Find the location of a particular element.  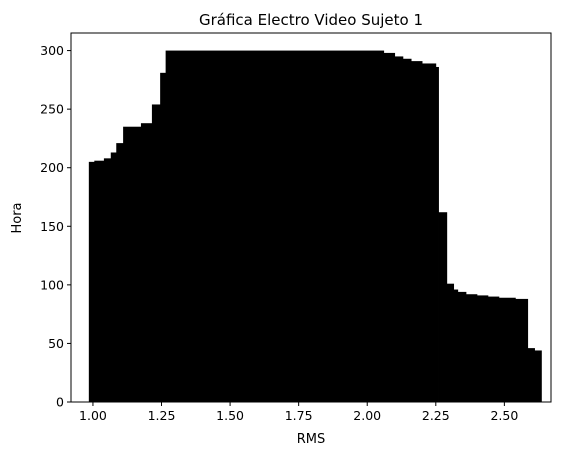

y-axis-ticks: 0 50 100 150 200 250 300 is located at coordinates (55, 226).